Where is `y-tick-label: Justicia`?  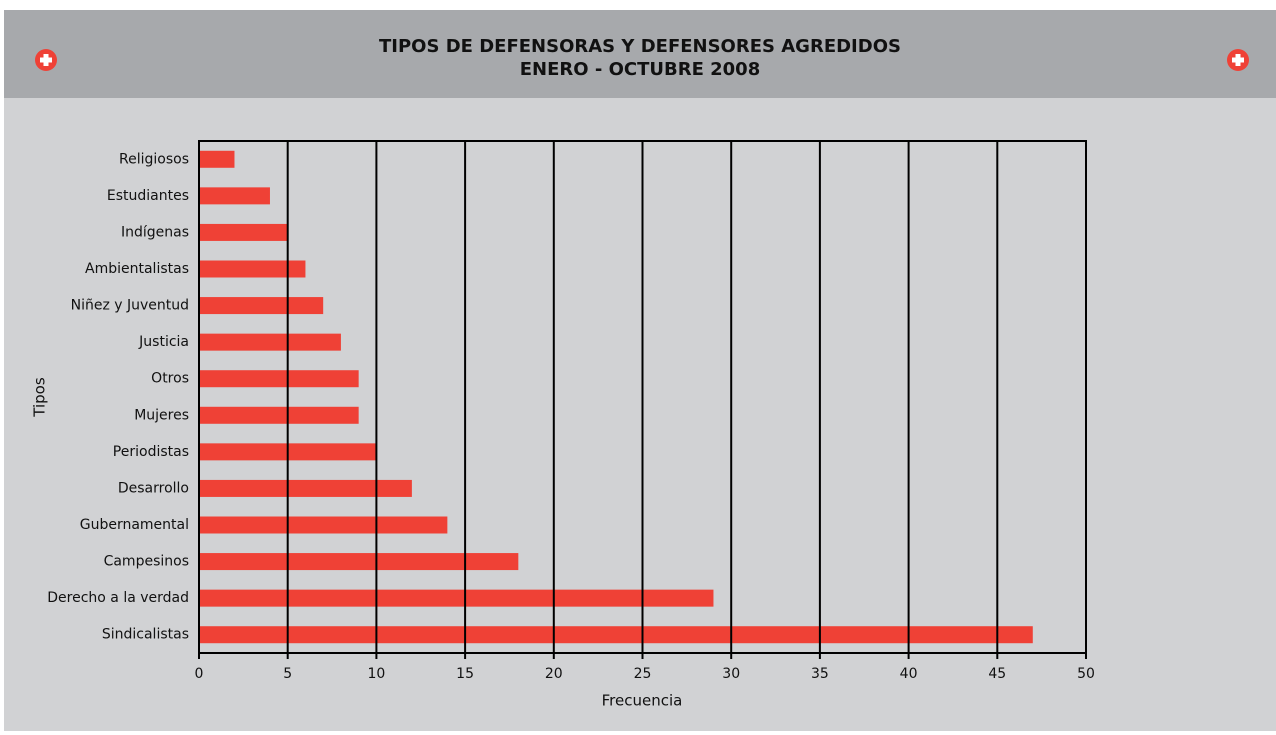 y-tick-label: Justicia is located at coordinates (163, 342).